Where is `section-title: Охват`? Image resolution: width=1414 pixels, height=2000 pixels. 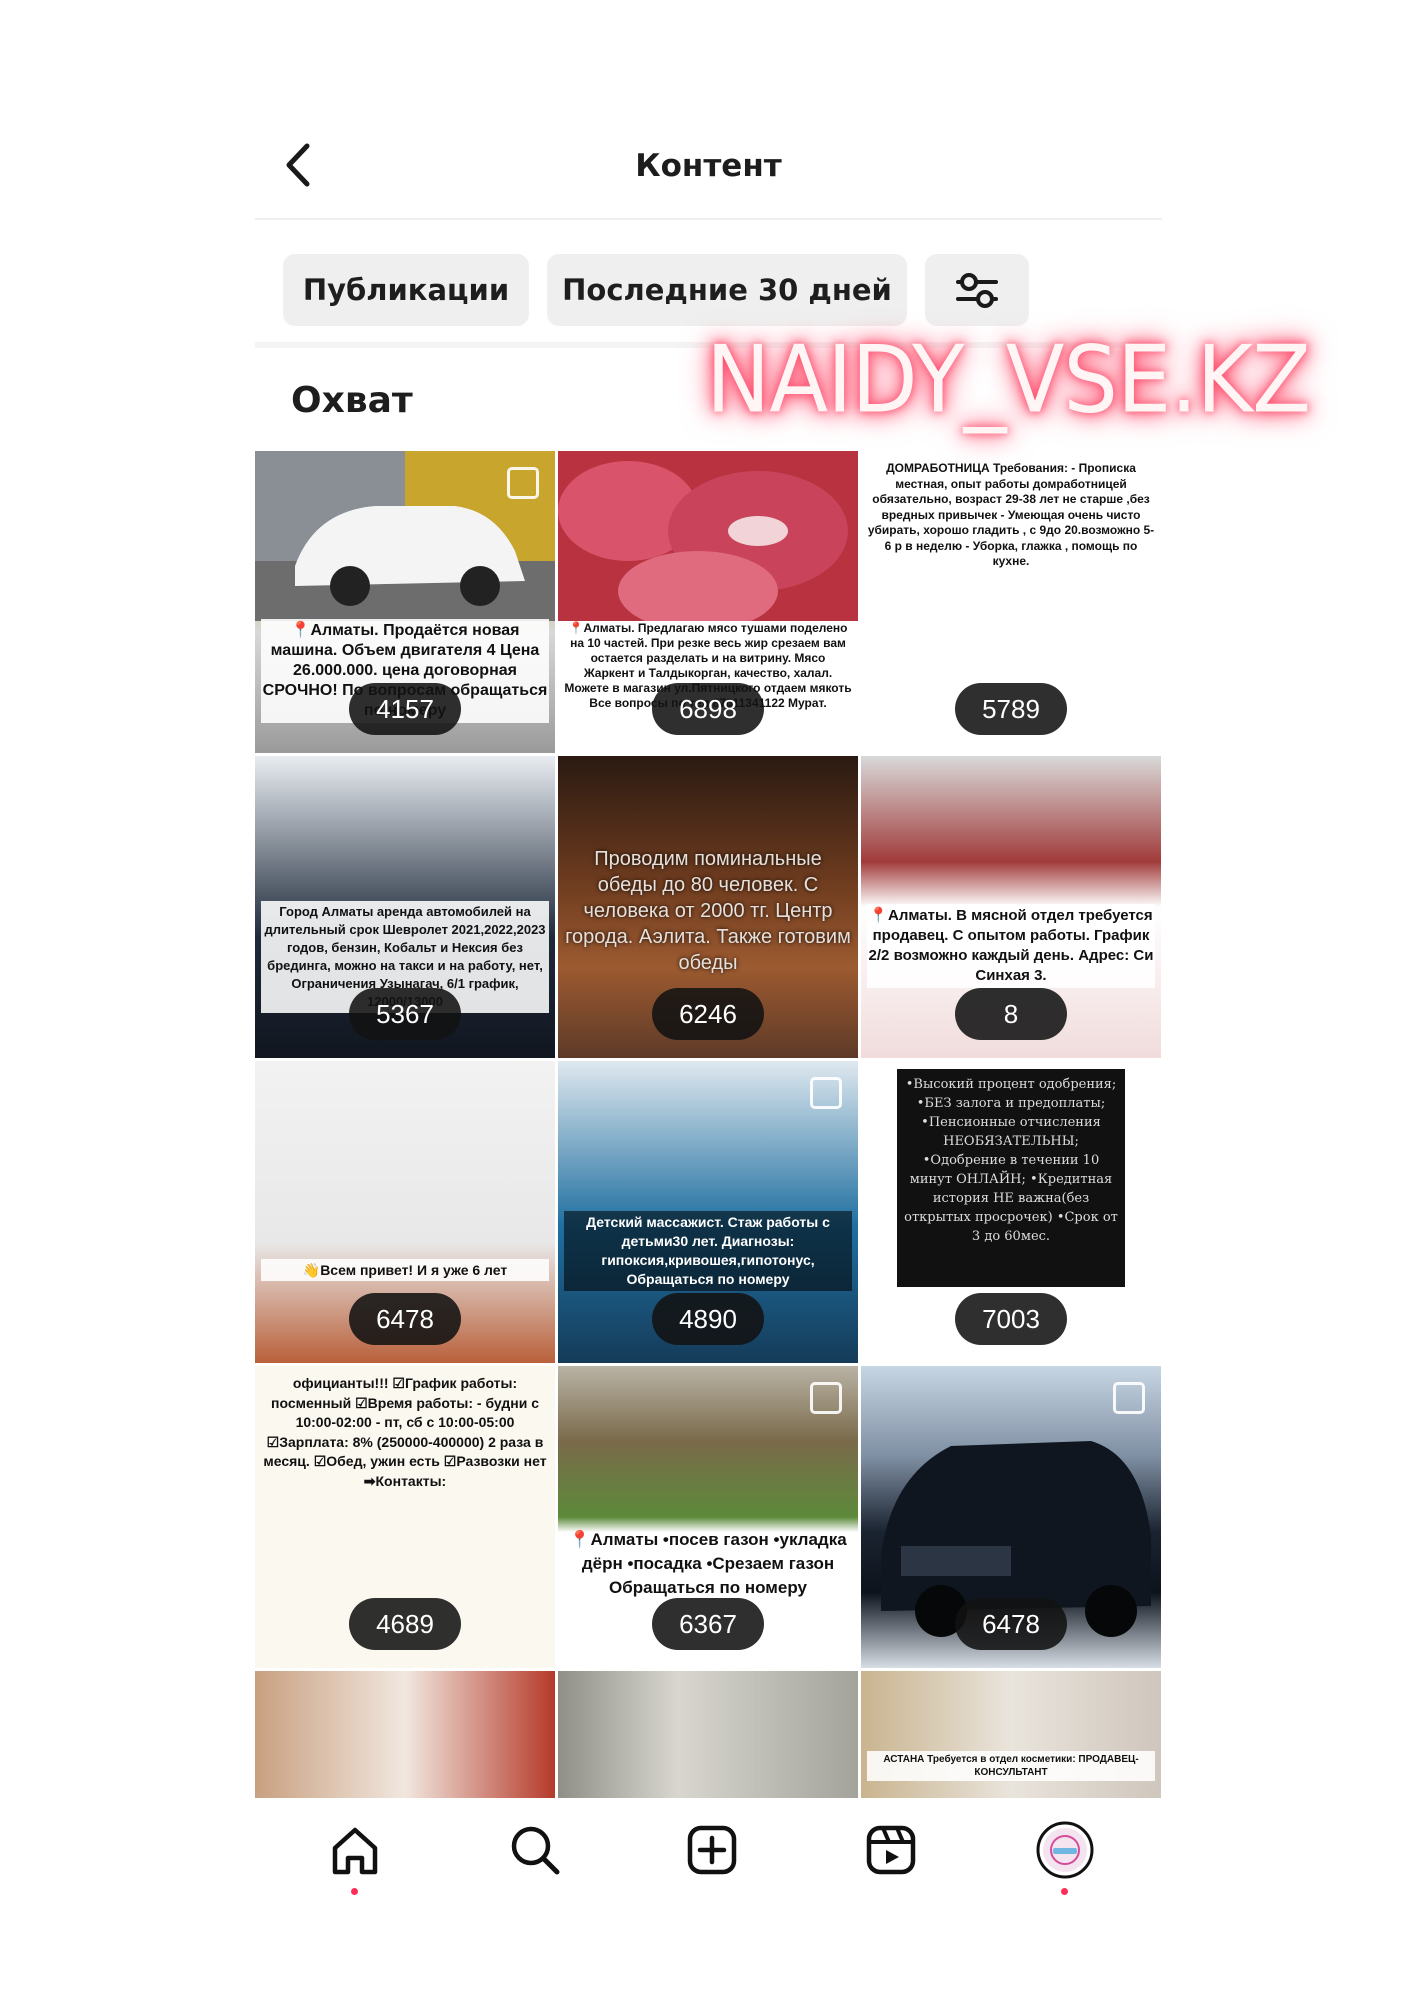
section-title: Охват is located at coordinates (352, 400).